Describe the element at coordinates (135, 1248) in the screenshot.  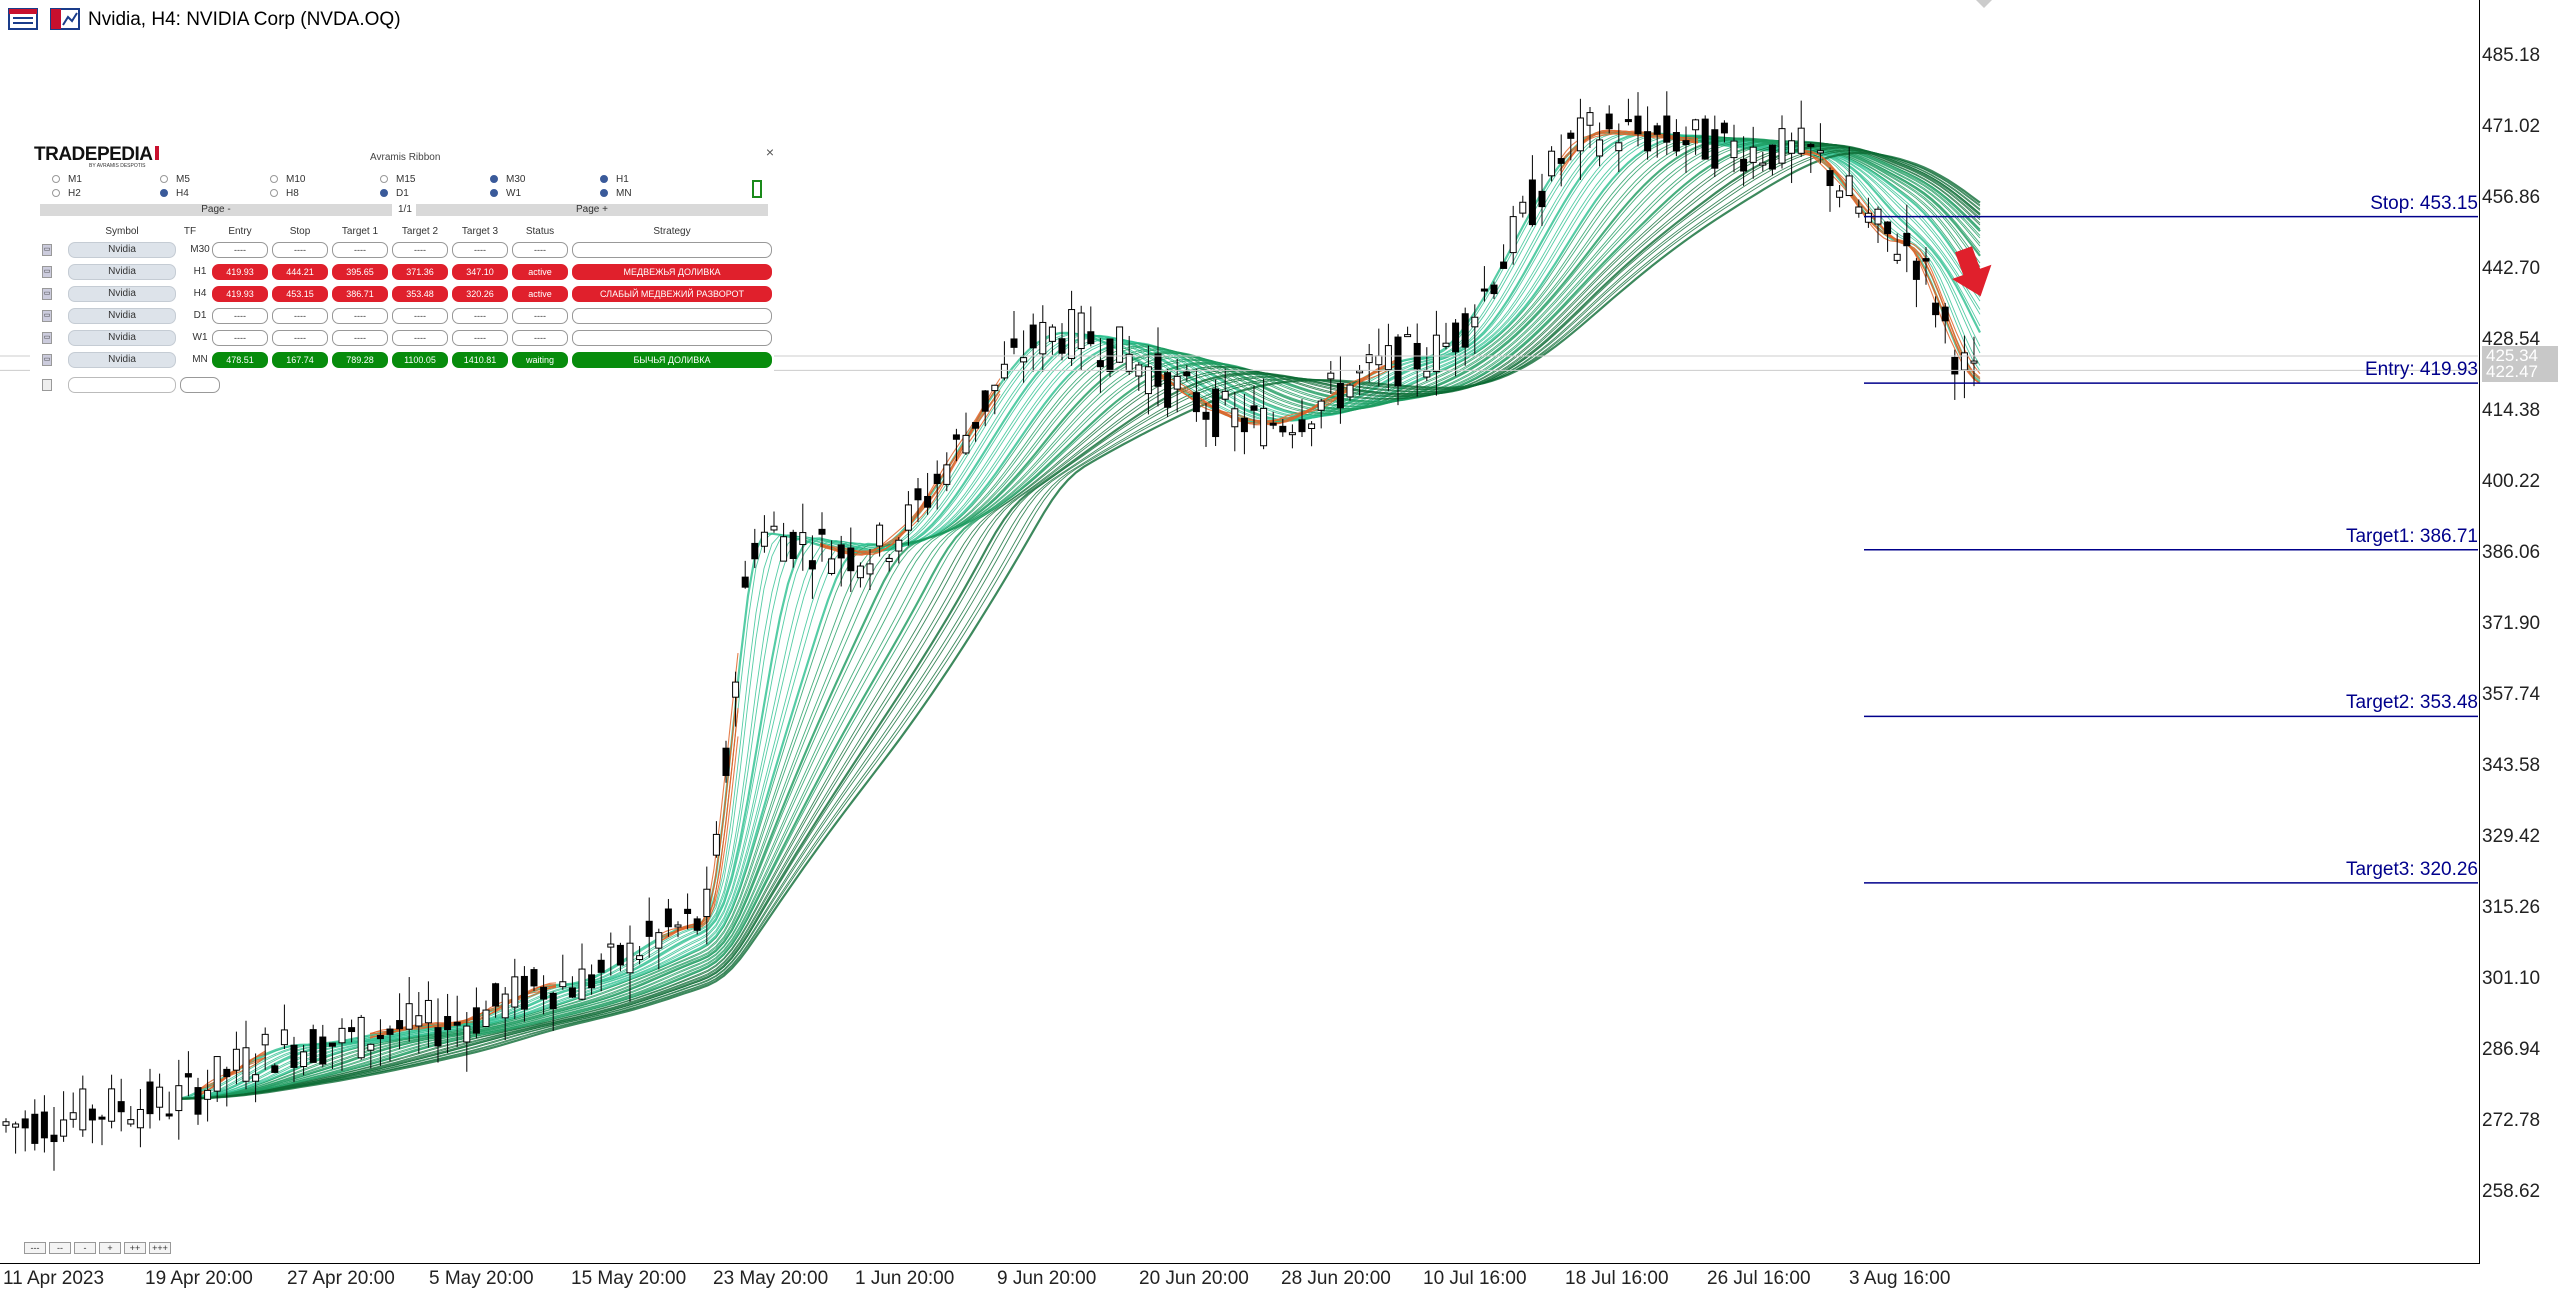
I see `zoom-button: ++` at that location.